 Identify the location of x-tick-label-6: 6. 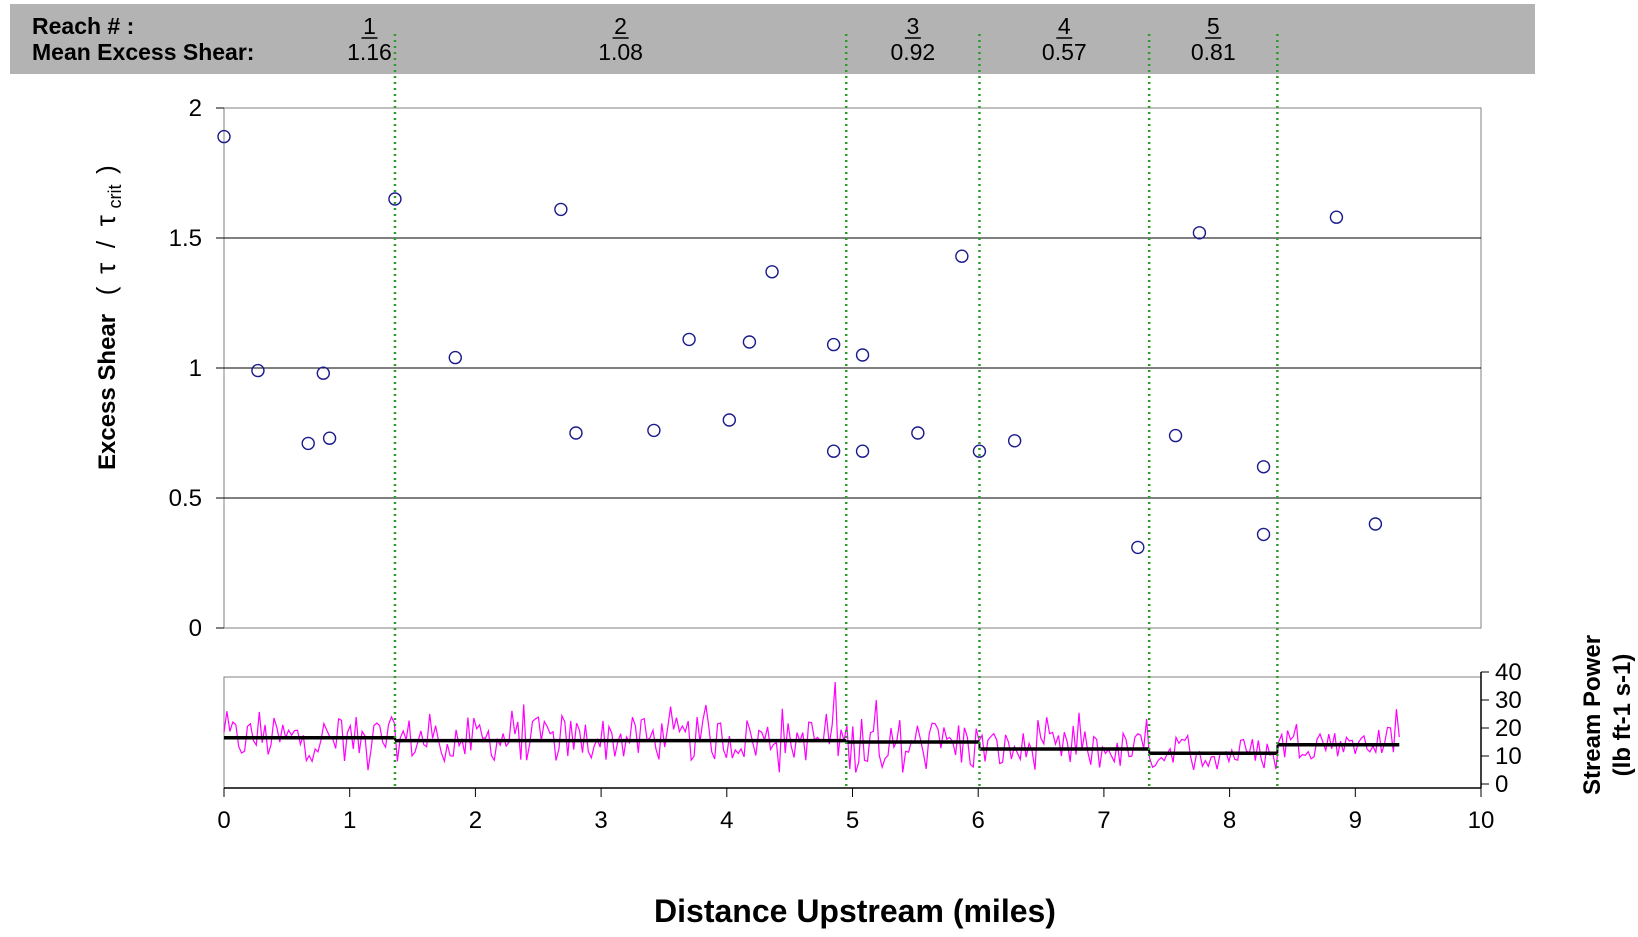
(978, 820).